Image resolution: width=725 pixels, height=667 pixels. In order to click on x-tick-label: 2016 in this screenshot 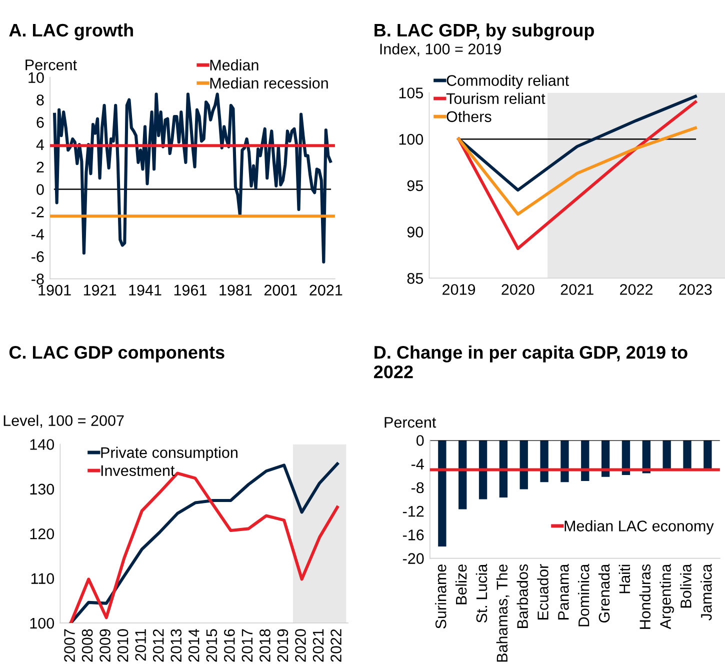, I will do `click(229, 645)`.